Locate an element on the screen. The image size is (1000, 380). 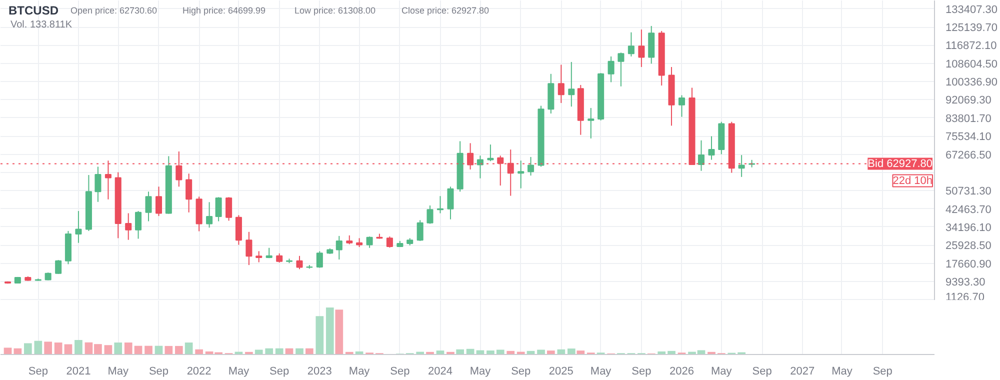
y-tick-label: 42463.70 is located at coordinates (969, 210).